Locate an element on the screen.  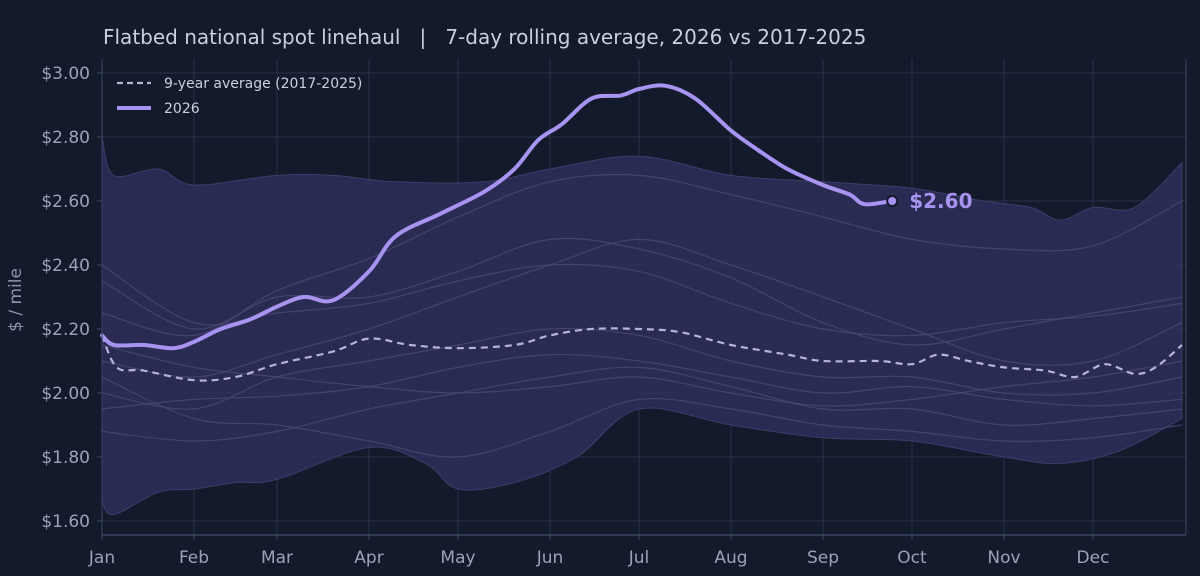
end-point-marker is located at coordinates (892, 201).